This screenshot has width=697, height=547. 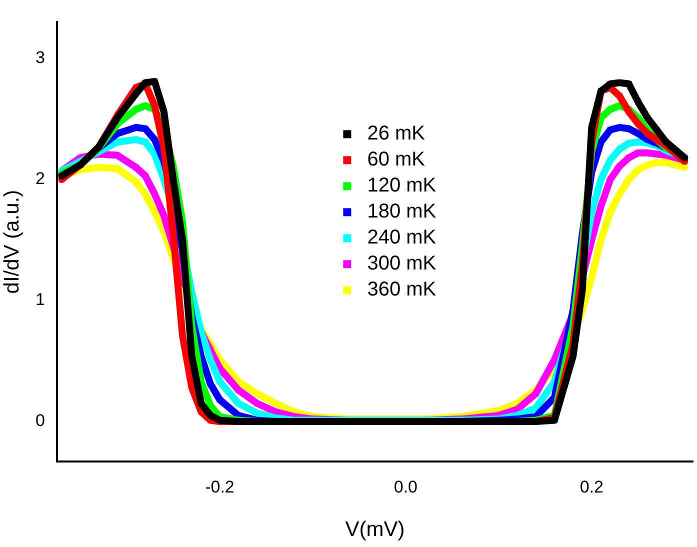 What do you see at coordinates (402, 237) in the screenshot?
I see `legend-label: 240 mK` at bounding box center [402, 237].